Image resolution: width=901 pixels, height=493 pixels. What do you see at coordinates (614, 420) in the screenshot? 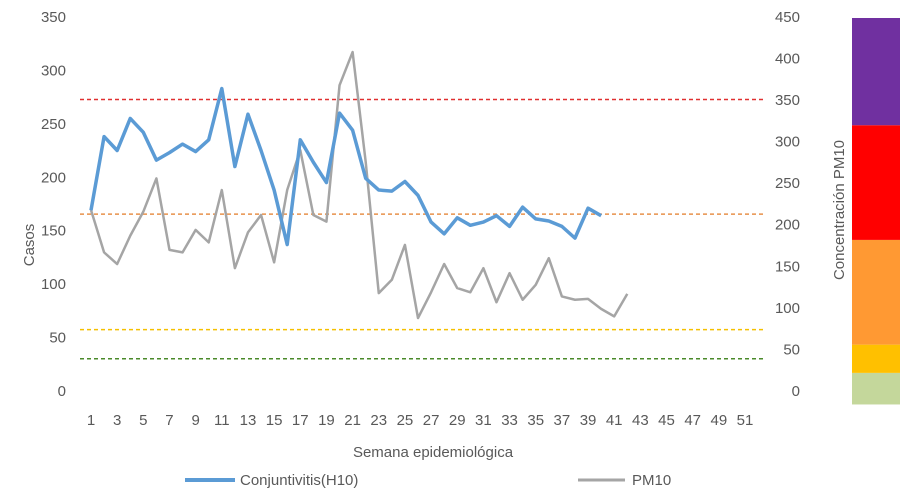
I see `x-tick-label: 41` at bounding box center [614, 420].